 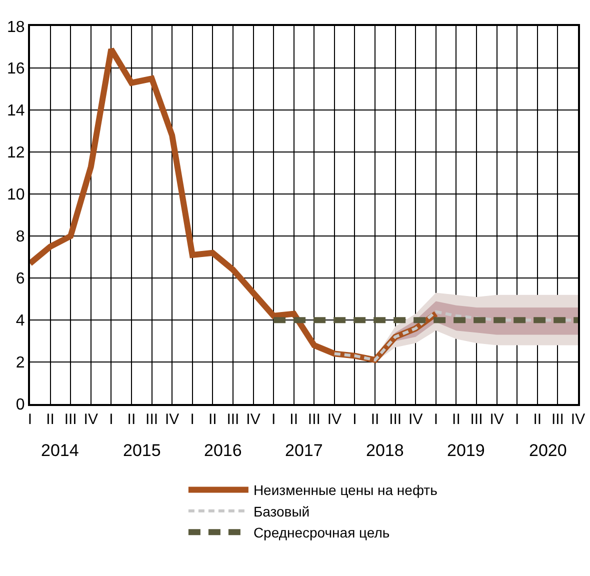 I want to click on y-tick-label: 10, so click(x=16, y=195).